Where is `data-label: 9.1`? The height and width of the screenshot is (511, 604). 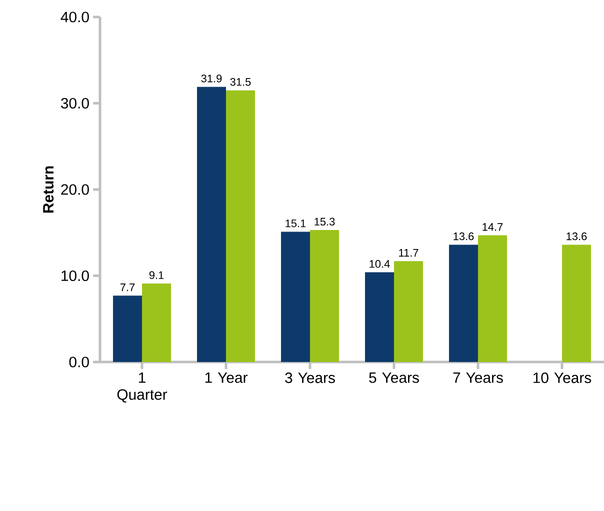 data-label: 9.1 is located at coordinates (156, 275).